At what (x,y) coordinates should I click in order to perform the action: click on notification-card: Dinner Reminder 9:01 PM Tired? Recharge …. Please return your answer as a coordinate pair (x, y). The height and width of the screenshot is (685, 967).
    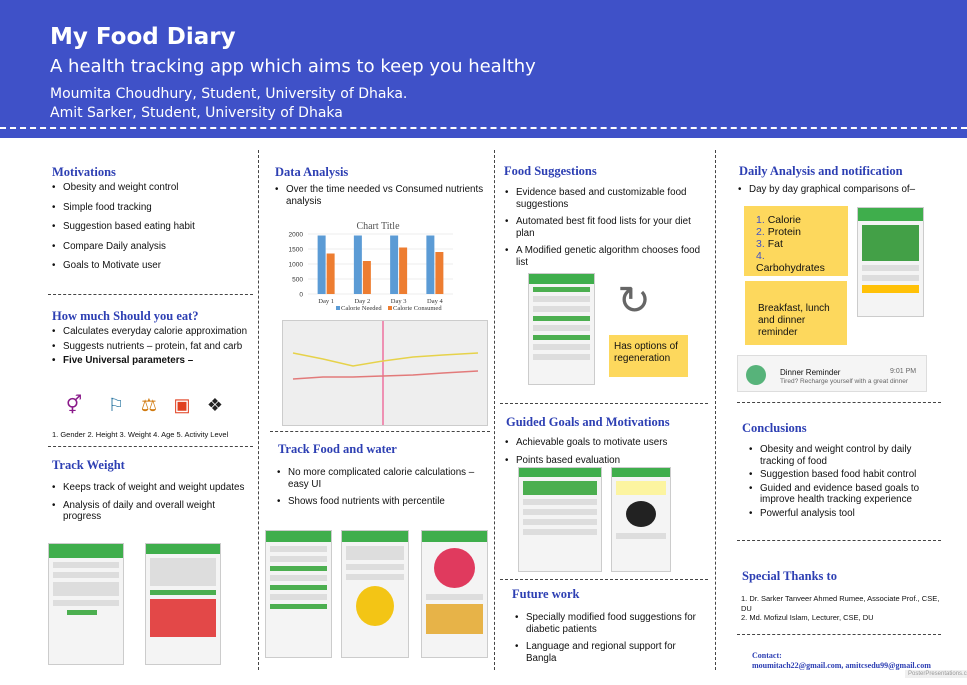
    Looking at the image, I should click on (832, 373).